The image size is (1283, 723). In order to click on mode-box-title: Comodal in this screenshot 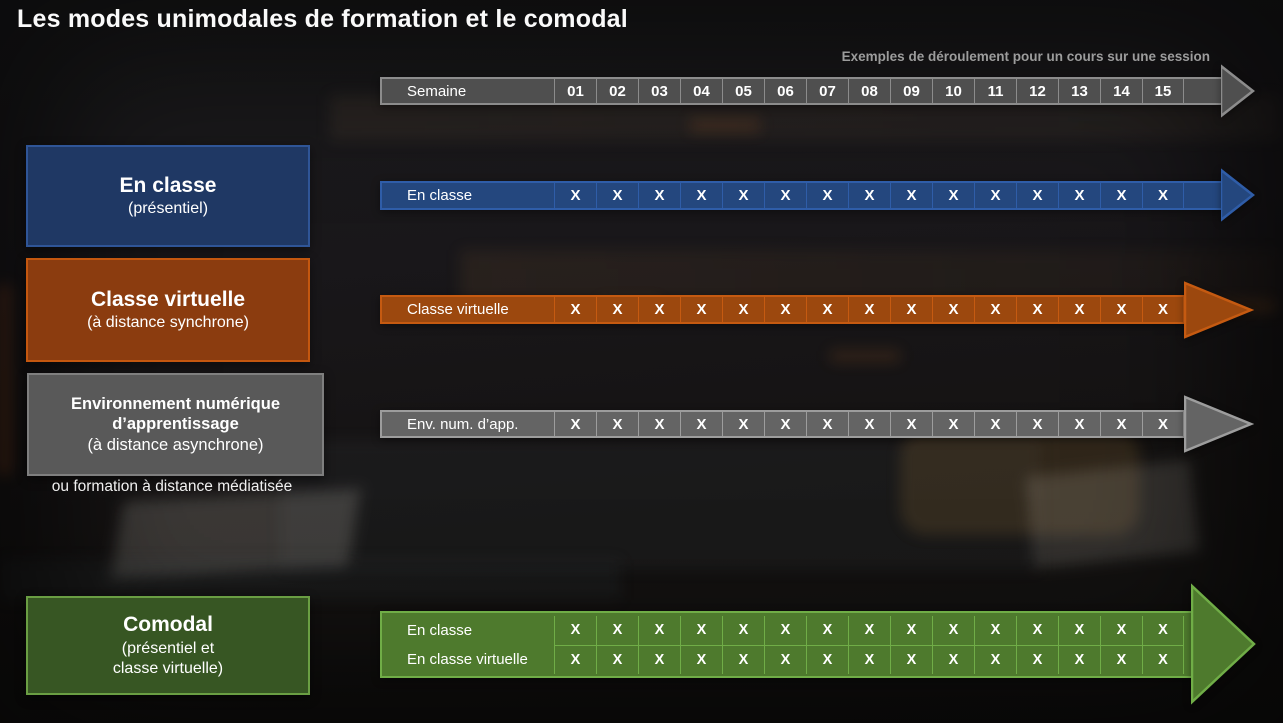, I will do `click(168, 625)`.